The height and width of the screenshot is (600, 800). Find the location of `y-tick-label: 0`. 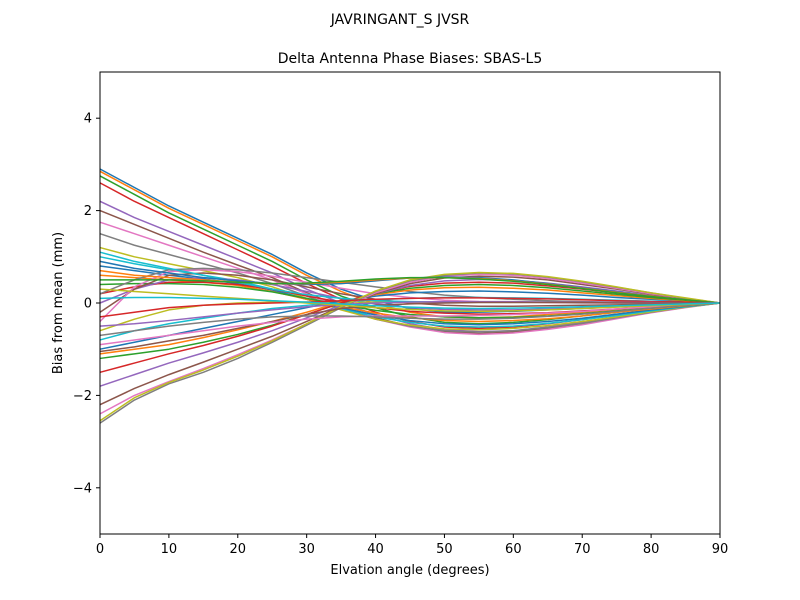

y-tick-label: 0 is located at coordinates (88, 304).